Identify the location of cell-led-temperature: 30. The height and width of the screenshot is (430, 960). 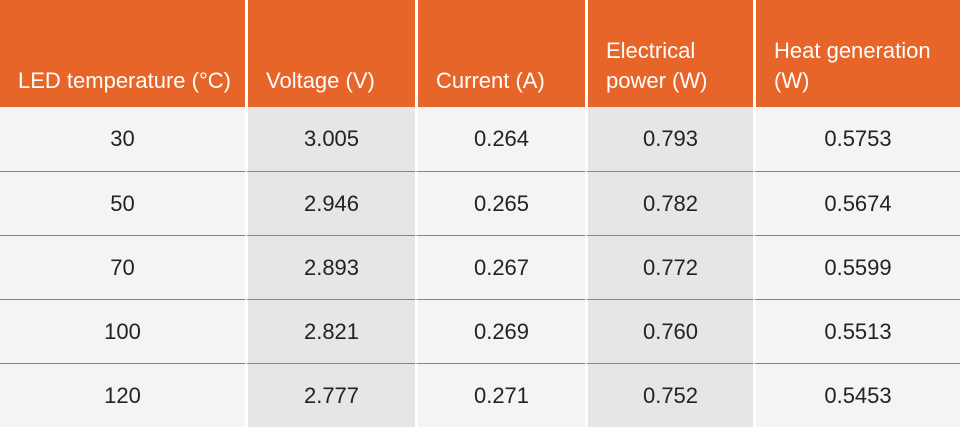
(122, 139).